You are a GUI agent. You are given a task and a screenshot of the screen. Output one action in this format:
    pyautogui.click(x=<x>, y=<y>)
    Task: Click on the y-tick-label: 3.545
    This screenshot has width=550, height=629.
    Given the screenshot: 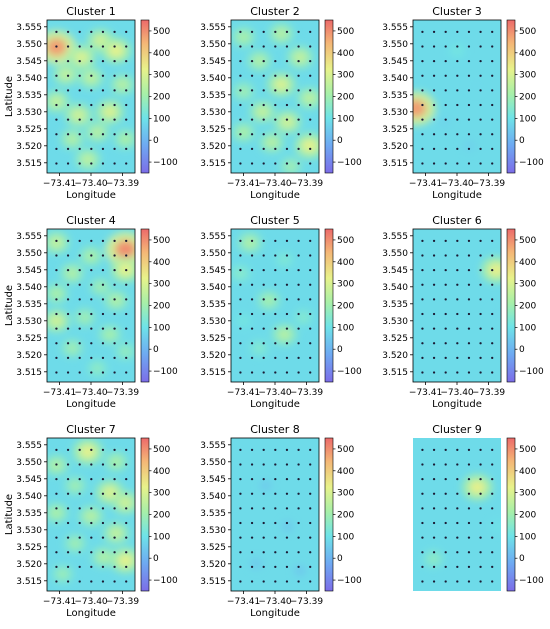 What is the action you would take?
    pyautogui.click(x=395, y=271)
    